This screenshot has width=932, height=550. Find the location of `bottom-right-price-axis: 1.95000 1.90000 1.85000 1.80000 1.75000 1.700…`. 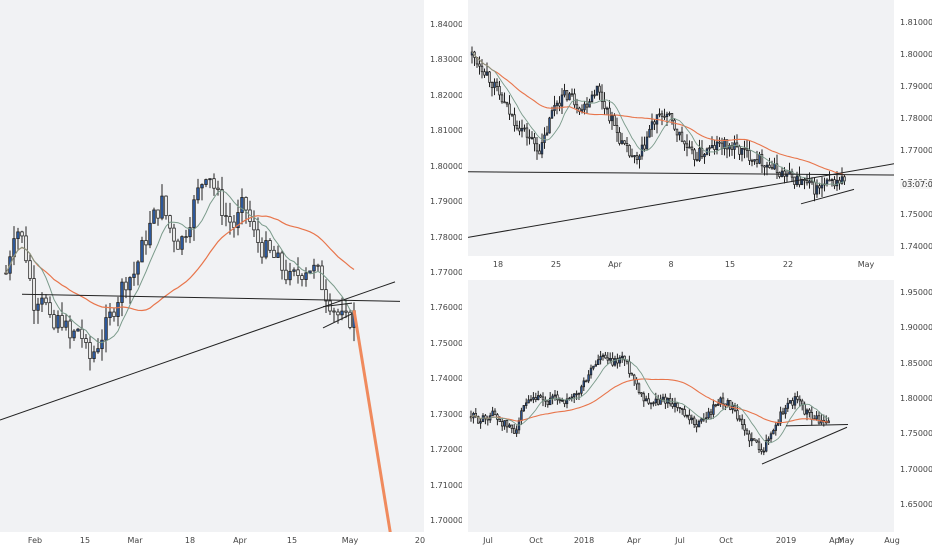

bottom-right-price-axis: 1.95000 1.90000 1.85000 1.80000 1.75000 1.700… is located at coordinates (913, 406).